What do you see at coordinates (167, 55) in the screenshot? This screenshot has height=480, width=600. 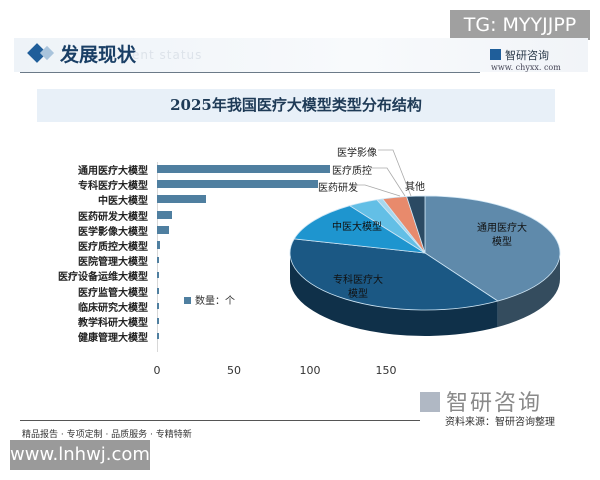 I see `section-subtitle: ent status` at bounding box center [167, 55].